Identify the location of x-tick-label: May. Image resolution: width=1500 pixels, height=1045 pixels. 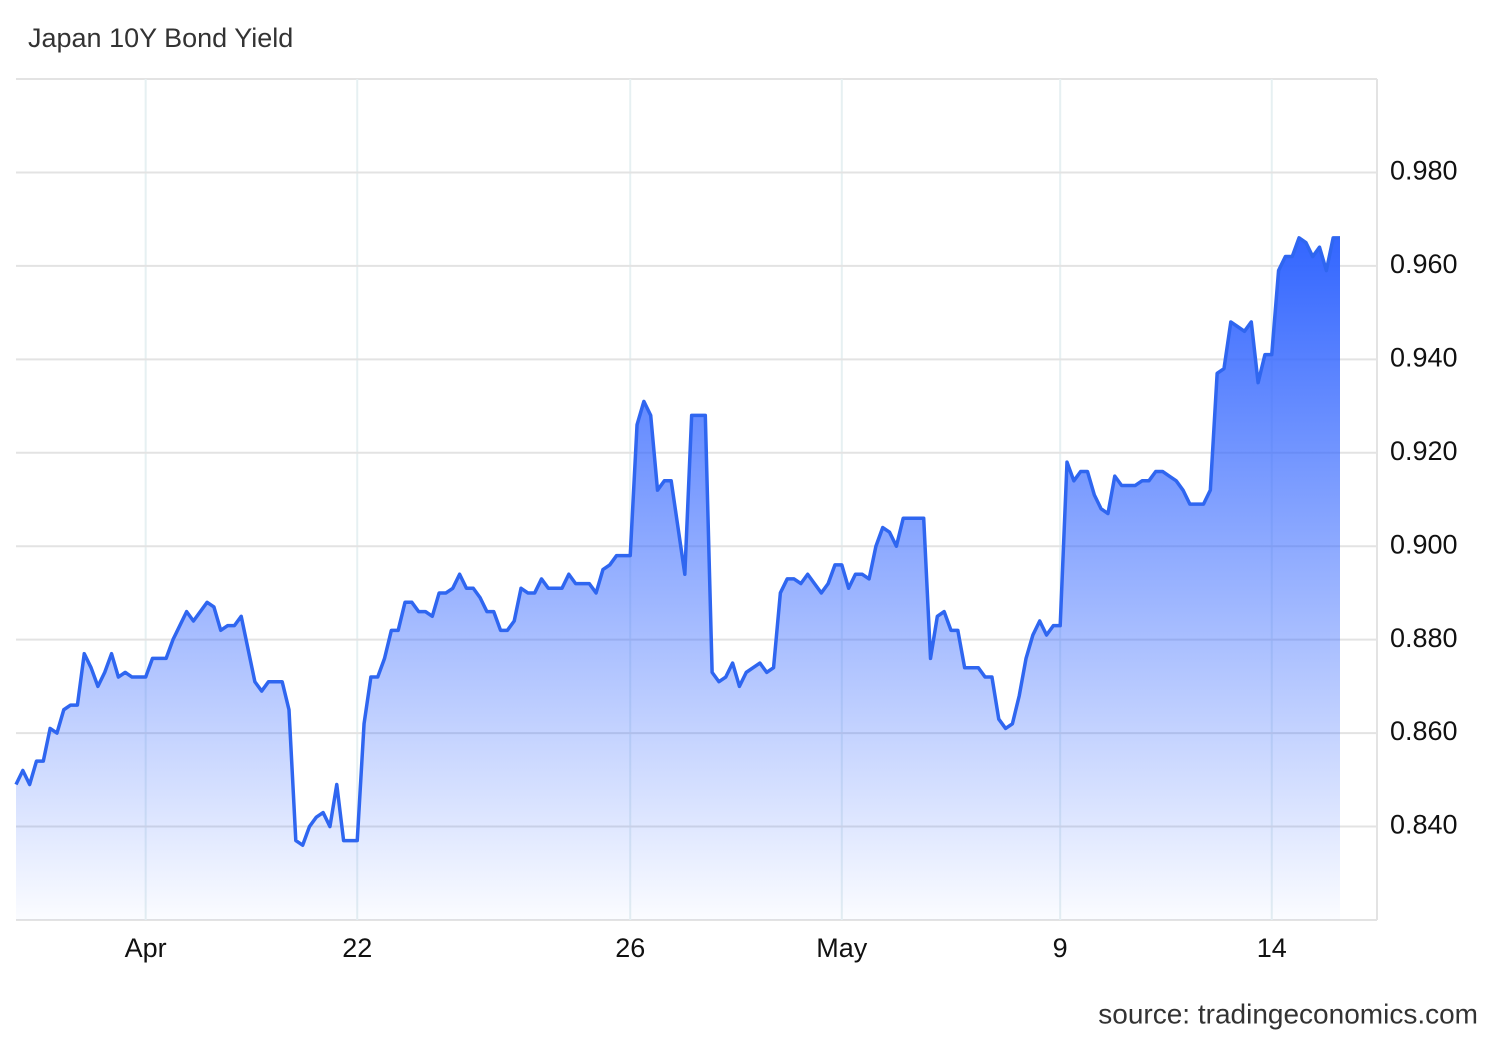
(842, 948).